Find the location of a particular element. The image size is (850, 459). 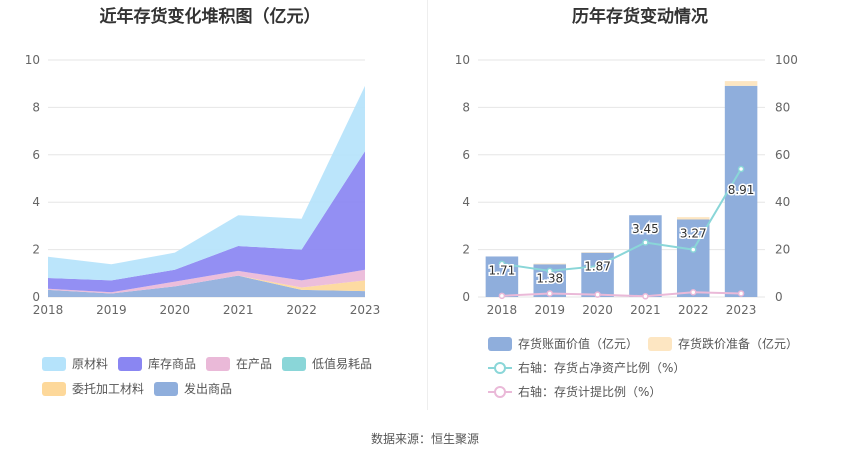

legend-label: 右轴：存货占净资产比例（%） is located at coordinates (602, 368).